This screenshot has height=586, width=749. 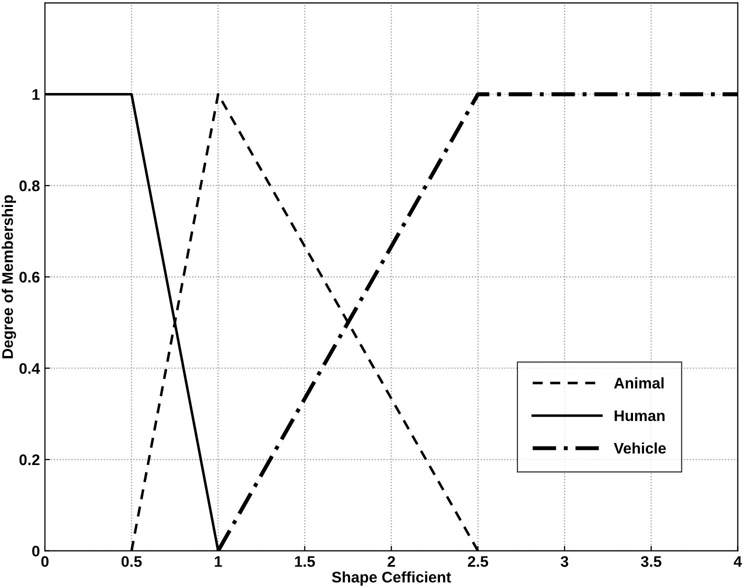 I want to click on y-axis-title: Degree of Membership, so click(x=9, y=276).